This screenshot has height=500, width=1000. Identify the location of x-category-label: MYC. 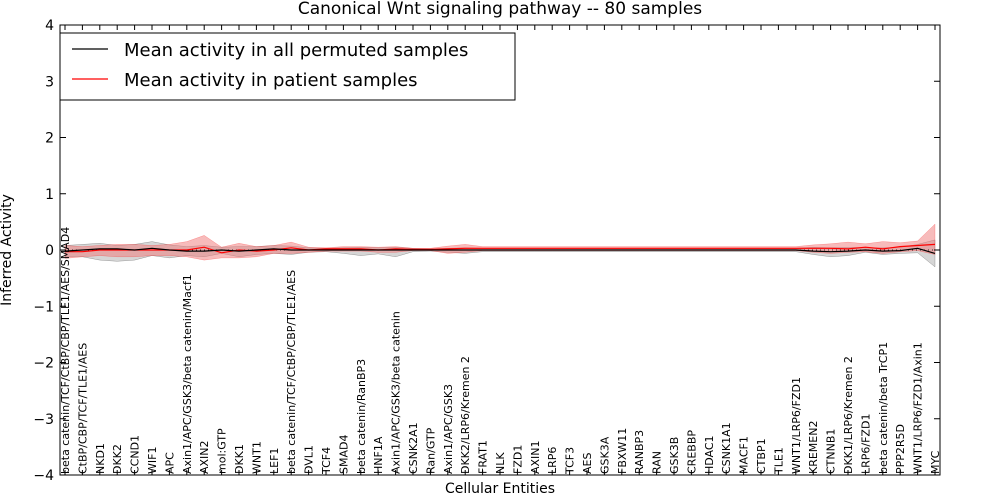
(935, 462).